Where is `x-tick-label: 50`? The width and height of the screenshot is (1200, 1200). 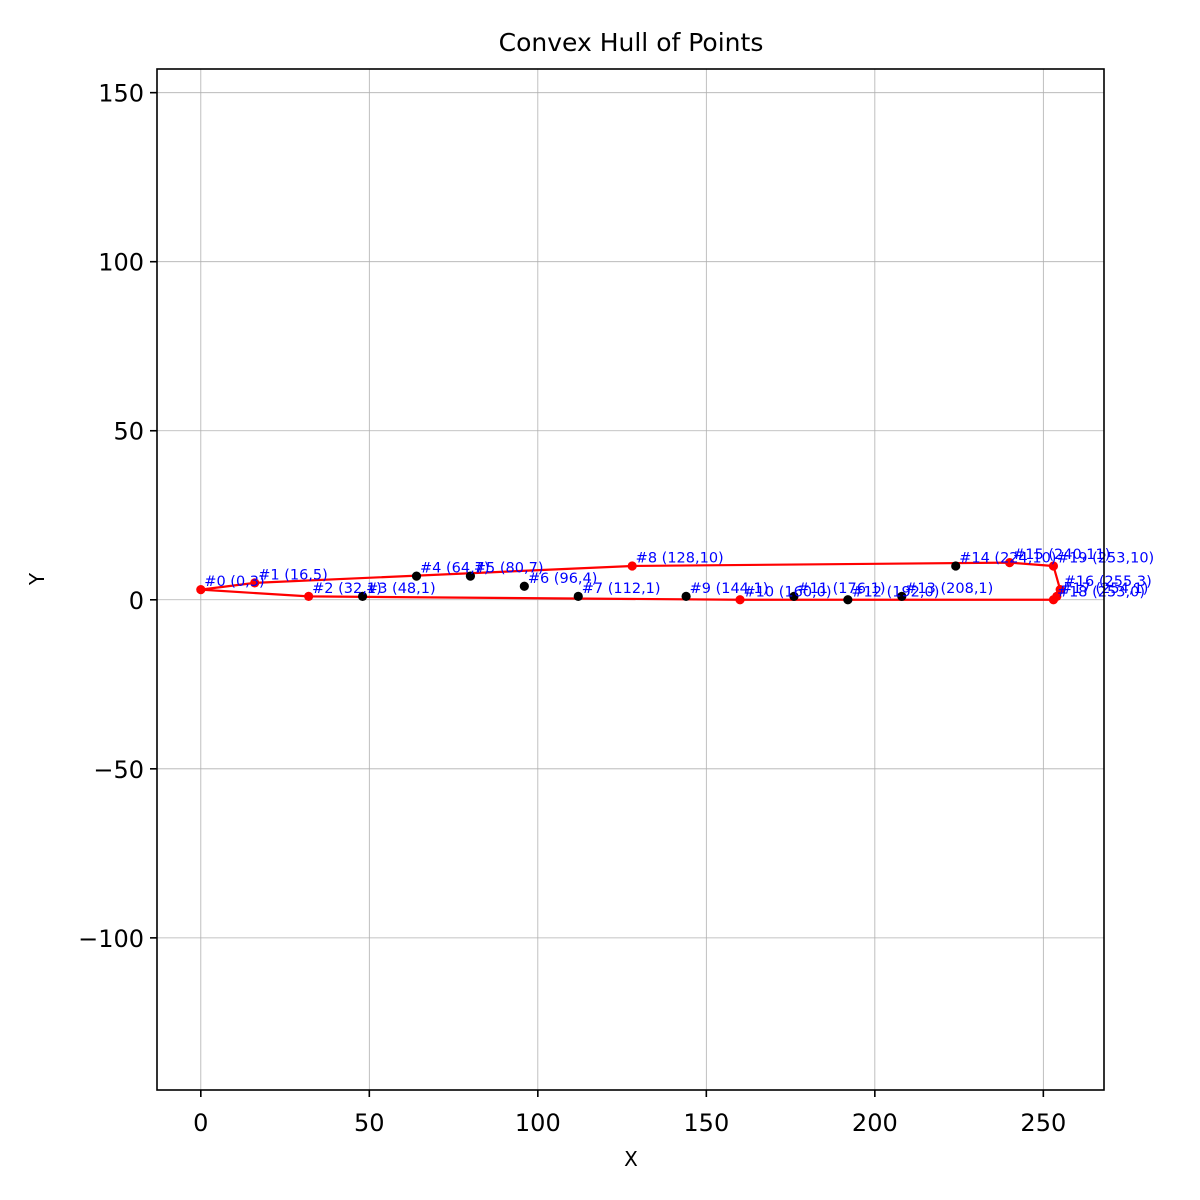 x-tick-label: 50 is located at coordinates (369, 1123).